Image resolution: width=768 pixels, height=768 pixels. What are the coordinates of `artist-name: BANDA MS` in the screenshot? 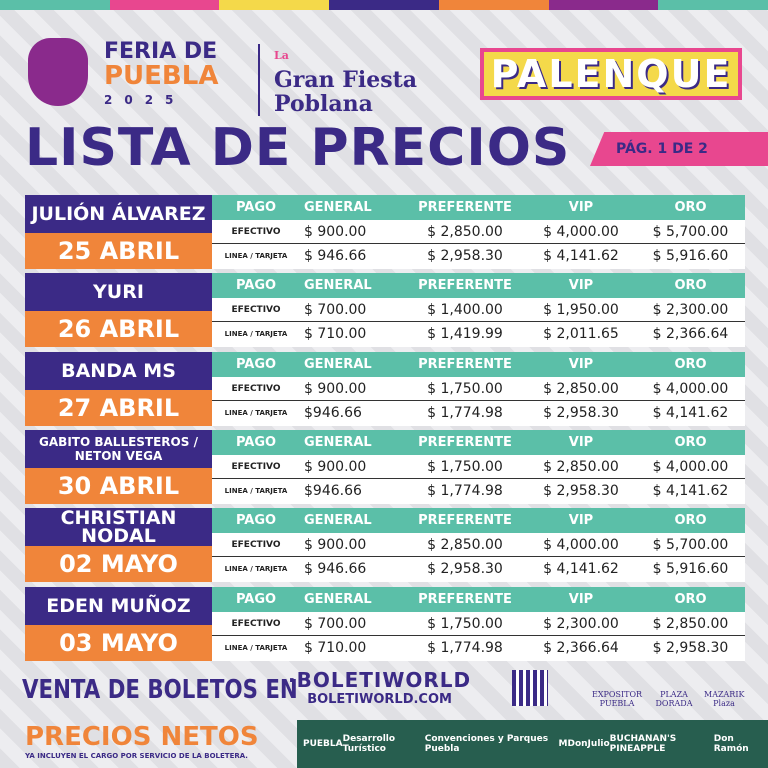 It's located at (118, 370).